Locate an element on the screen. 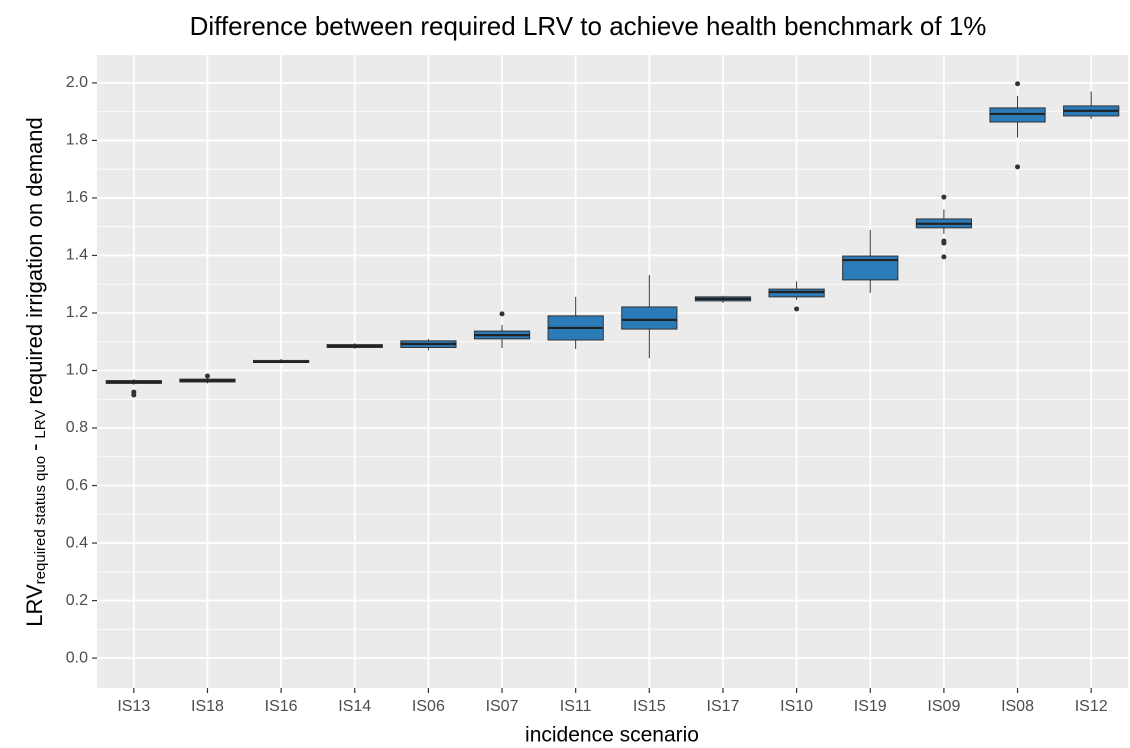 The height and width of the screenshot is (748, 1130). x-tick-label: IS11 is located at coordinates (576, 706).